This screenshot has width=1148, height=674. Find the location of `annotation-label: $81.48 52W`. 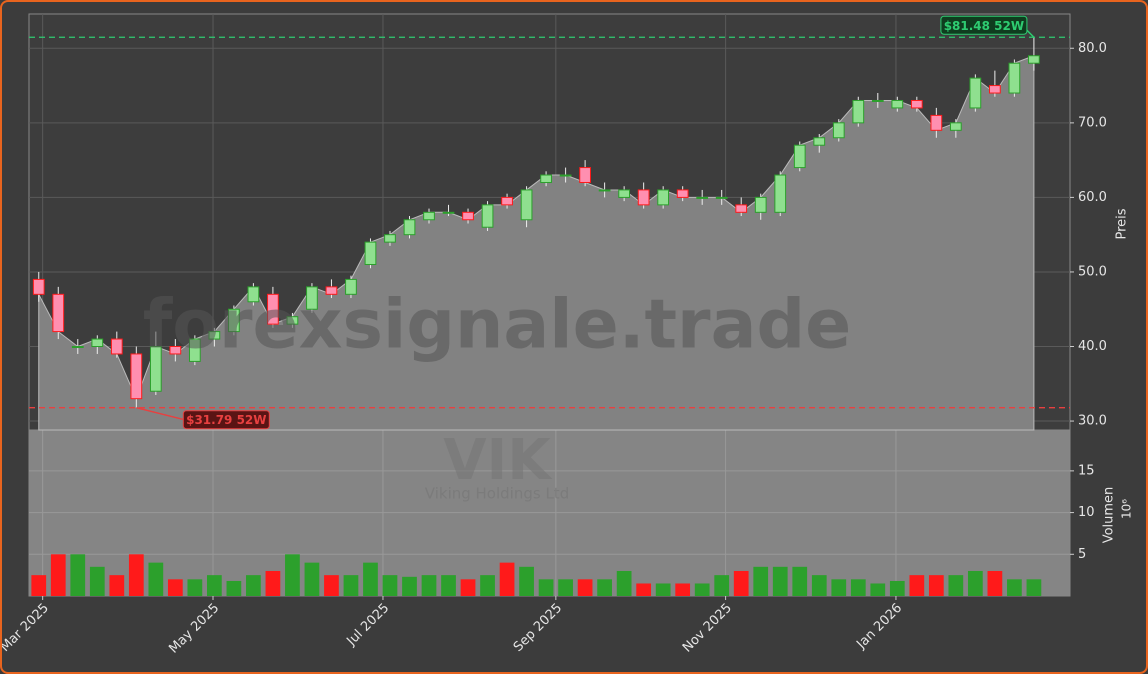

annotation-label: $81.48 52W is located at coordinates (984, 26).